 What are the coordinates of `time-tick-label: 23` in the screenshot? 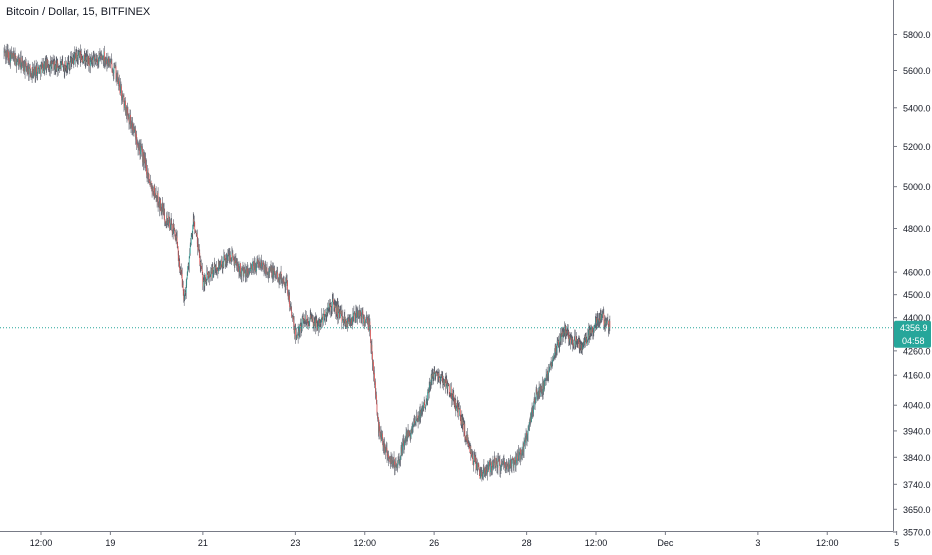 It's located at (295, 543).